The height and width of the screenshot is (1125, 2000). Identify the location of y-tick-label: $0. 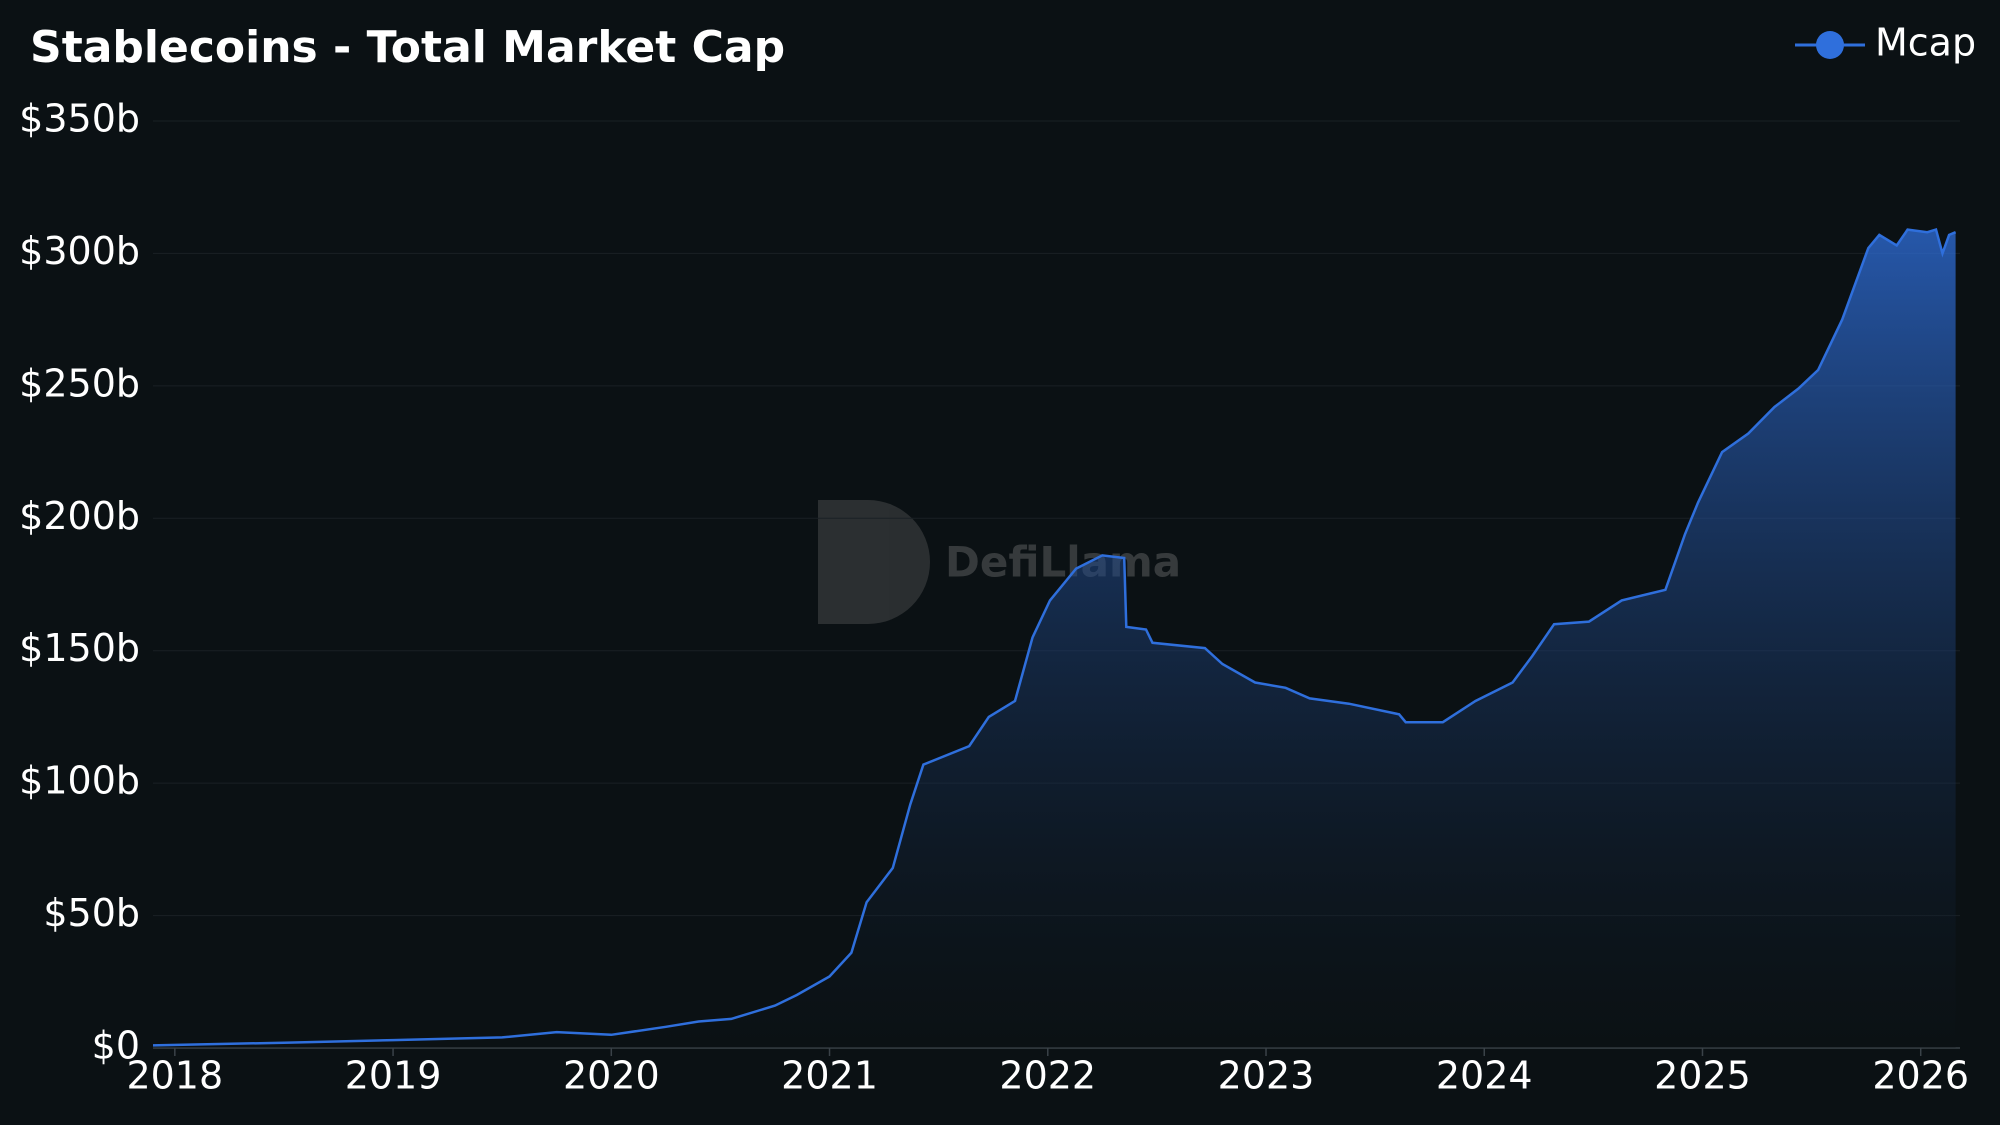
(116, 1046).